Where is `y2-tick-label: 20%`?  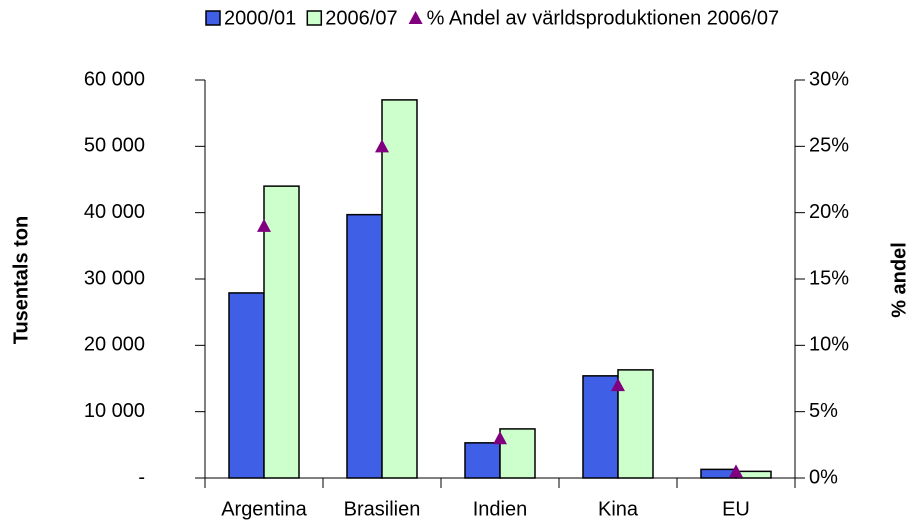
y2-tick-label: 20% is located at coordinates (829, 212).